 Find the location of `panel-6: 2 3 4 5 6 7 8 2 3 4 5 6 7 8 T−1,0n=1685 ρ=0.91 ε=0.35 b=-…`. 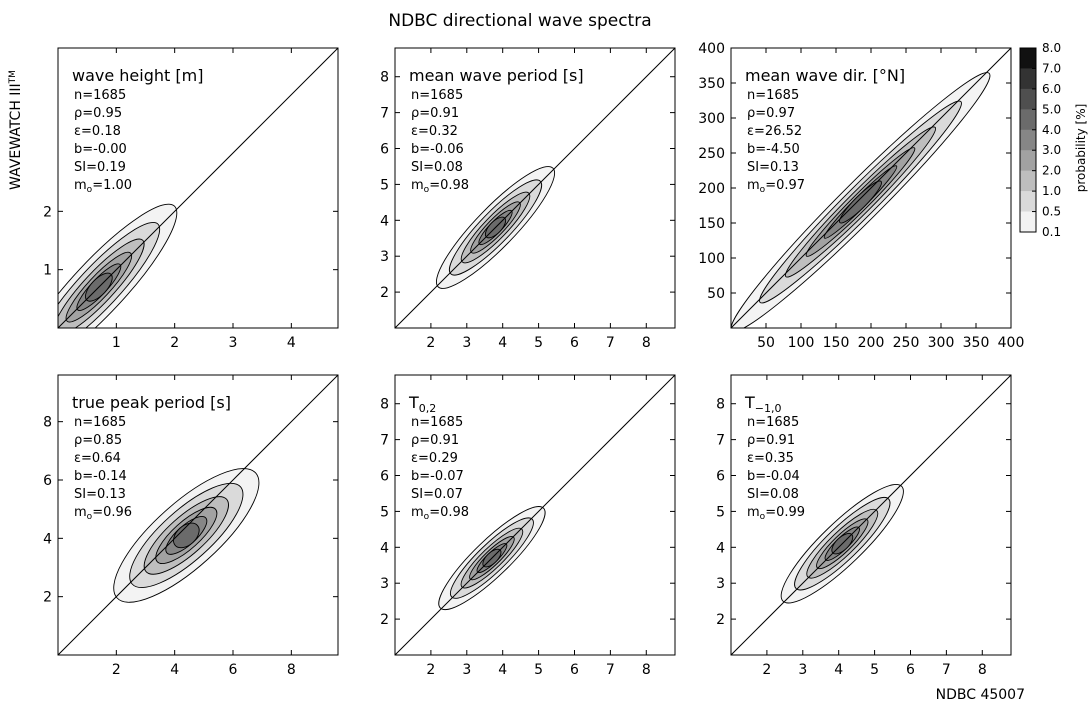

panel-6: 2 3 4 5 6 7 8 2 3 4 5 6 7 8 T−1,0n=1685 ρ=0.91 ε=0.35 b=-… is located at coordinates (864, 526).